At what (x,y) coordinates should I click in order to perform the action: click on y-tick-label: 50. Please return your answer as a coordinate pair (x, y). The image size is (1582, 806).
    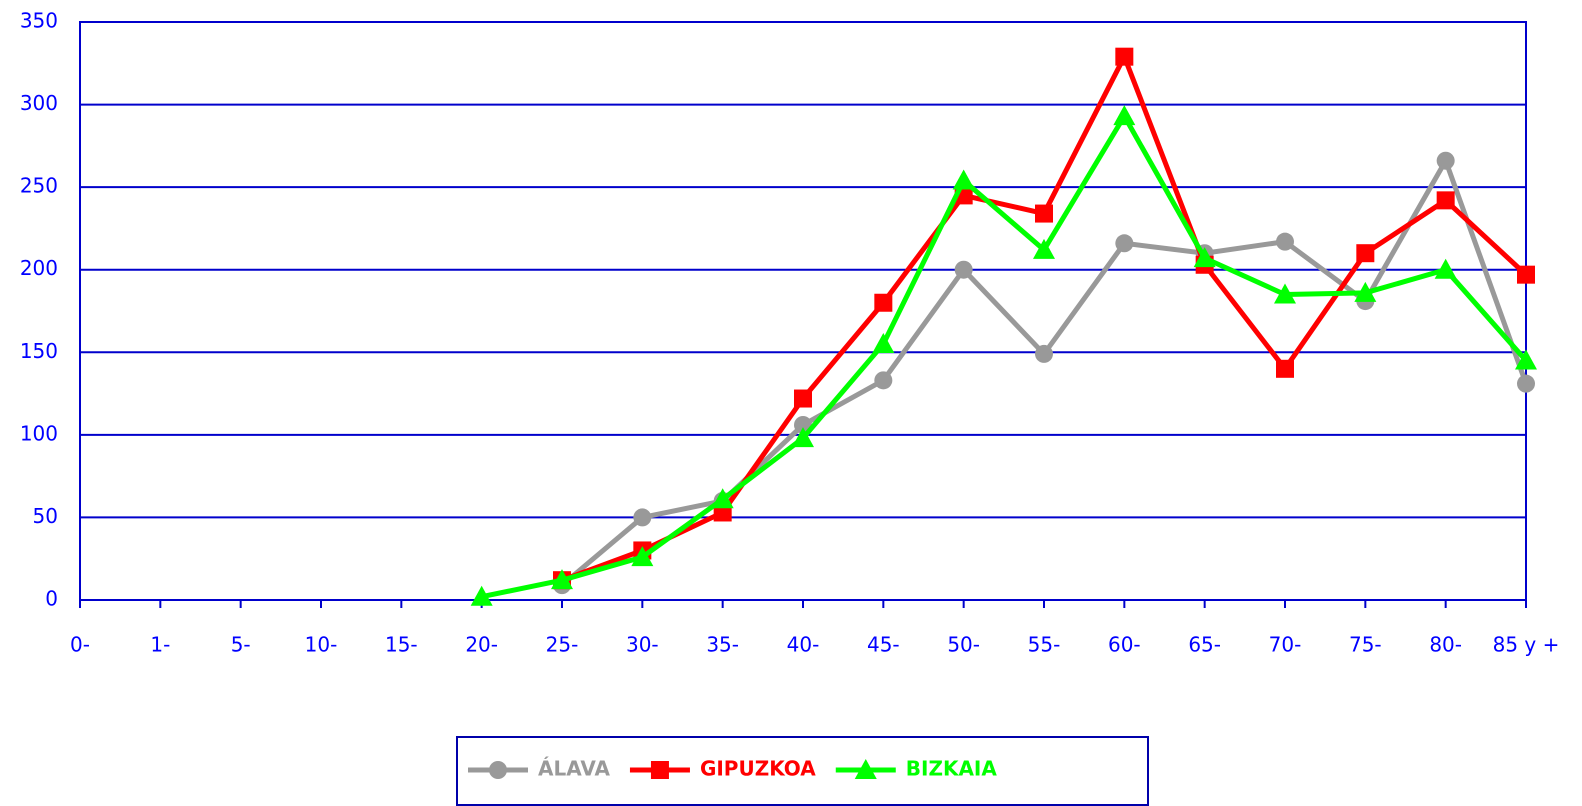
    Looking at the image, I should click on (45, 516).